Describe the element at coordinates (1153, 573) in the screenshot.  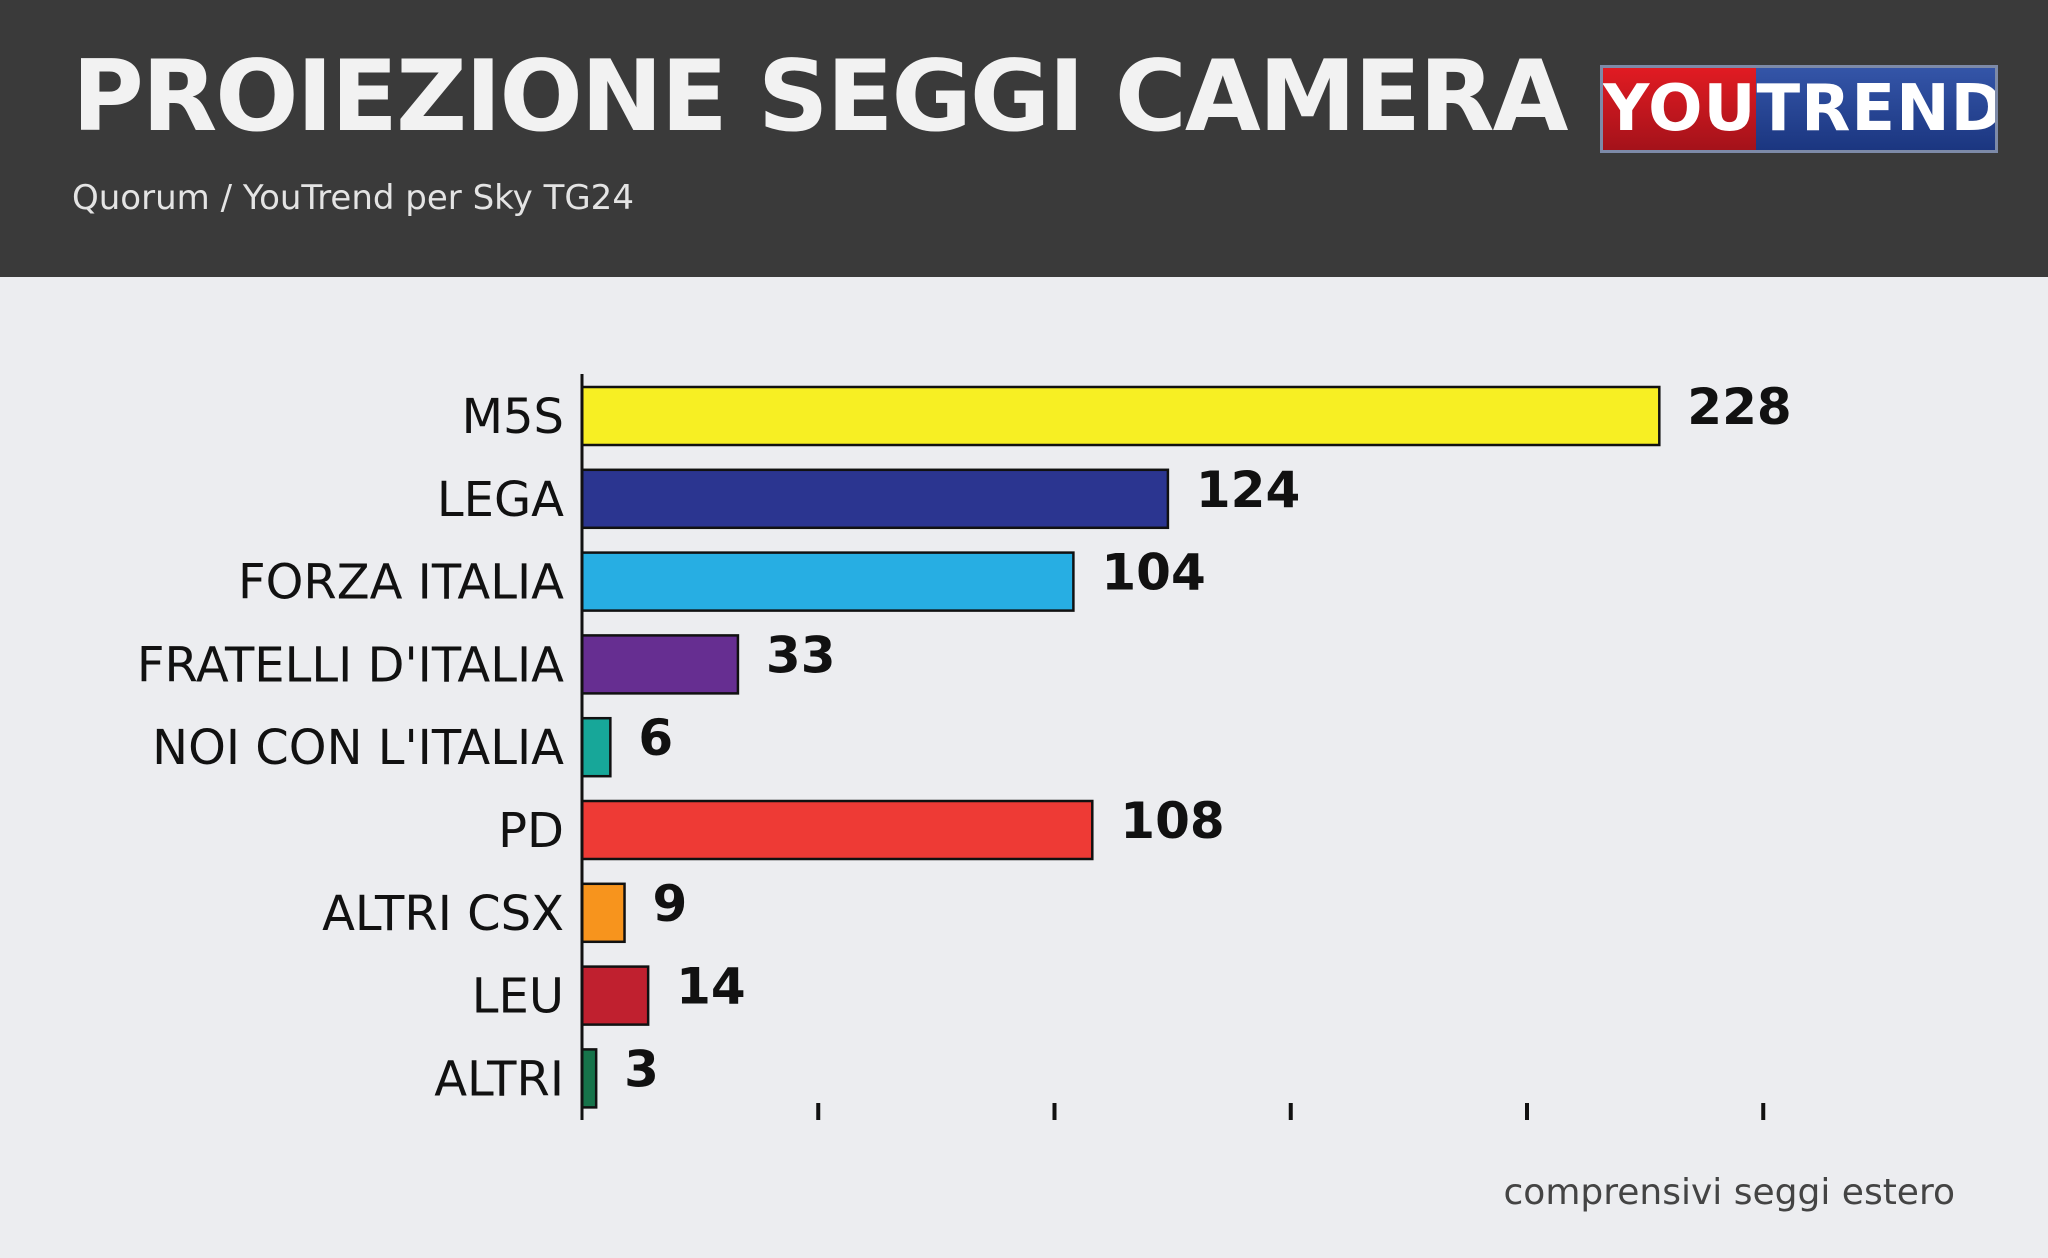
I see `value-label: 104` at that location.